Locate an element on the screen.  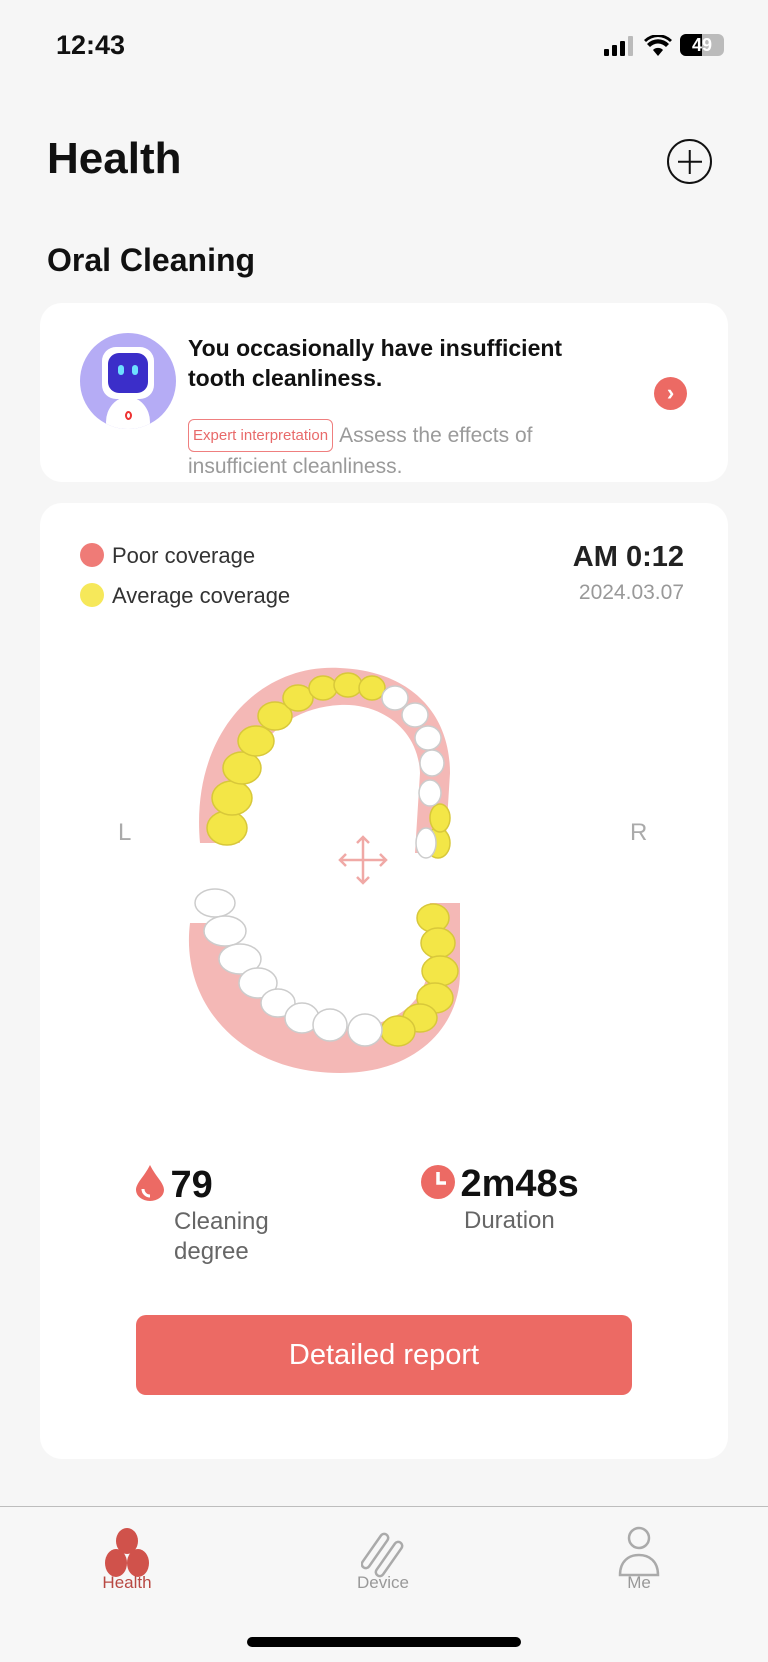
tab-label: Device is located at coordinates (383, 1582).